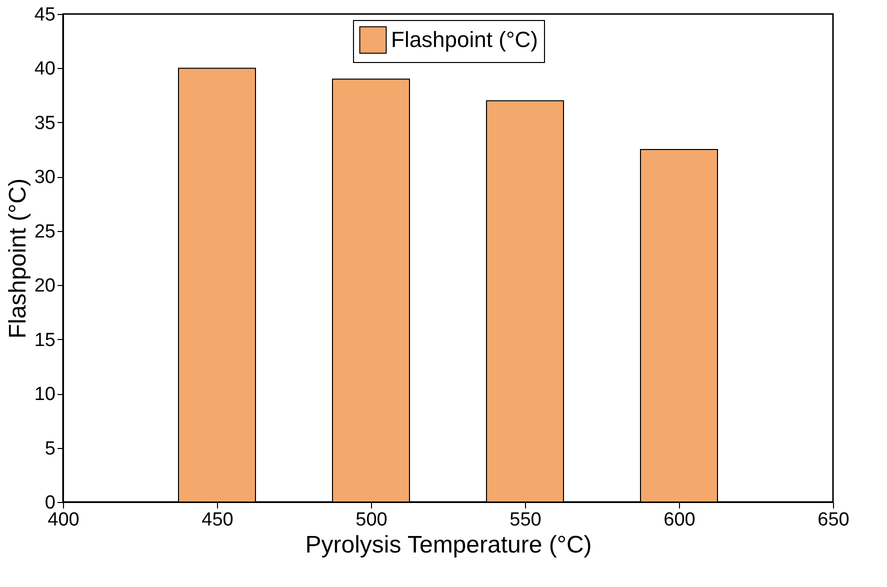 The height and width of the screenshot is (587, 887). What do you see at coordinates (45, 123) in the screenshot?
I see `y-tick-label: 35` at bounding box center [45, 123].